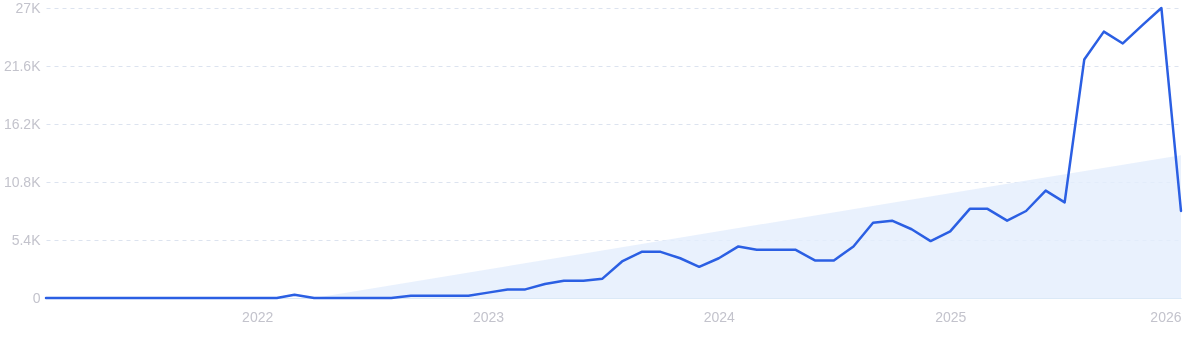  Describe the element at coordinates (258, 316) in the screenshot. I see `x-tick-label: 2022` at that location.